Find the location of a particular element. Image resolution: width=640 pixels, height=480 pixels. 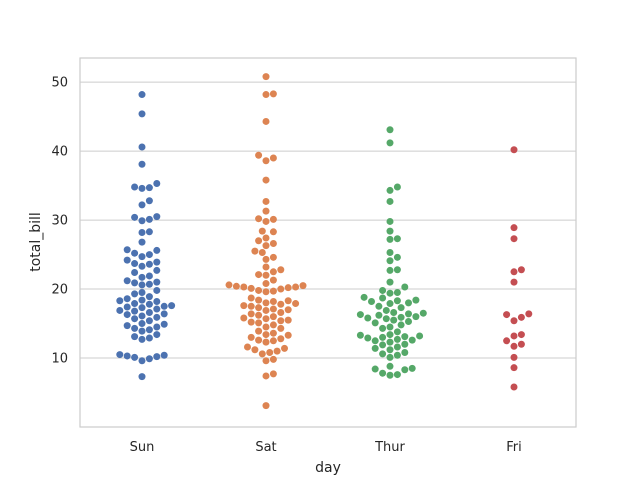

x-tick-label-fri: Fri is located at coordinates (514, 447).